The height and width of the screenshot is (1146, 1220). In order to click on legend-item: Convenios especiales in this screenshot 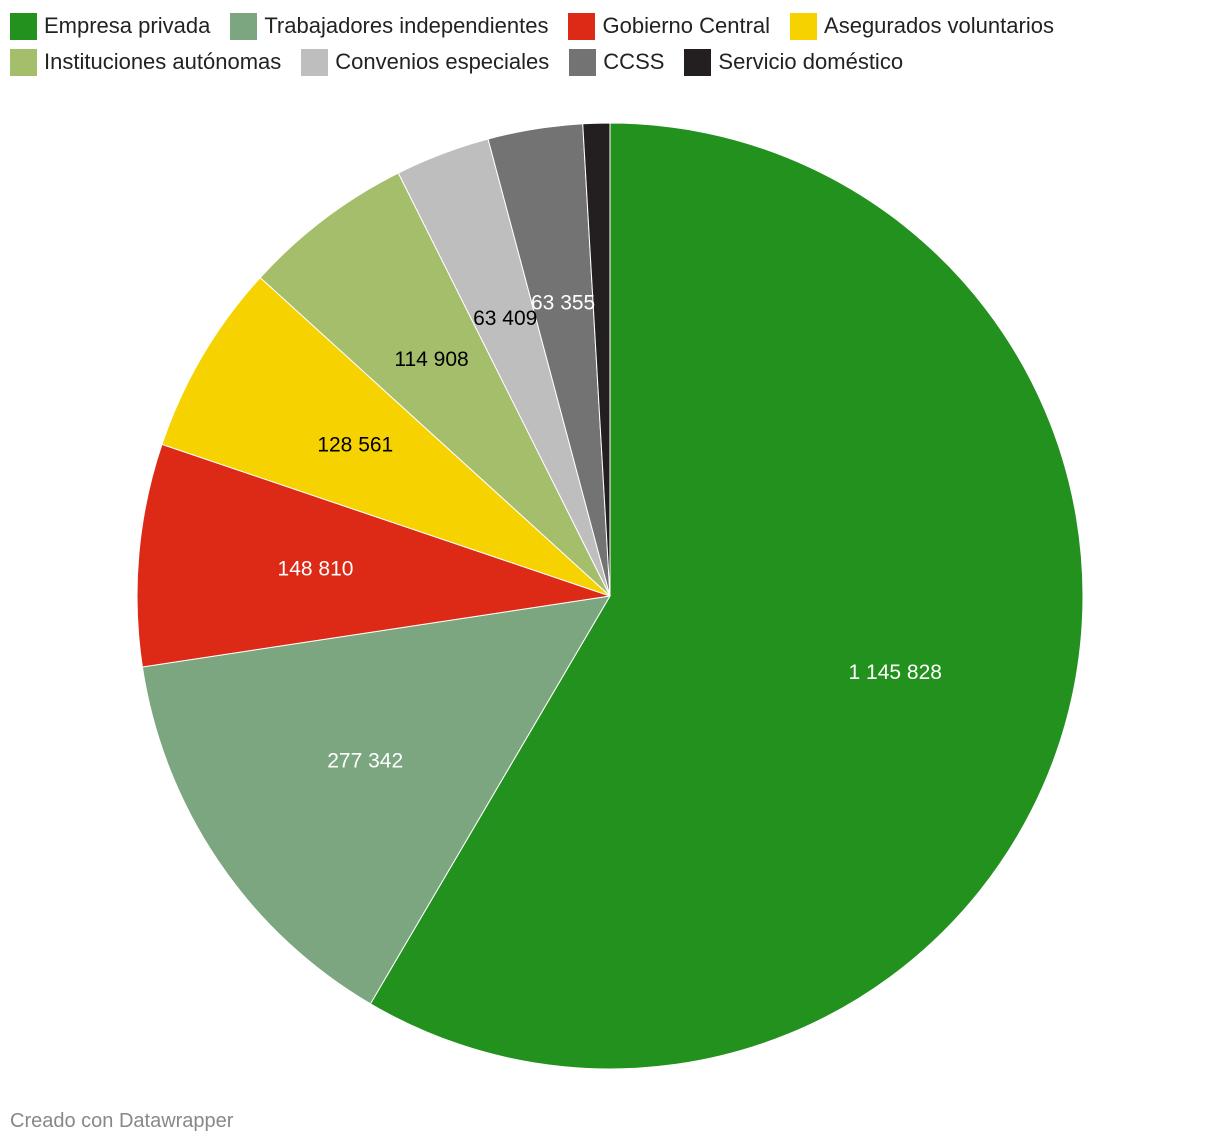, I will do `click(425, 62)`.